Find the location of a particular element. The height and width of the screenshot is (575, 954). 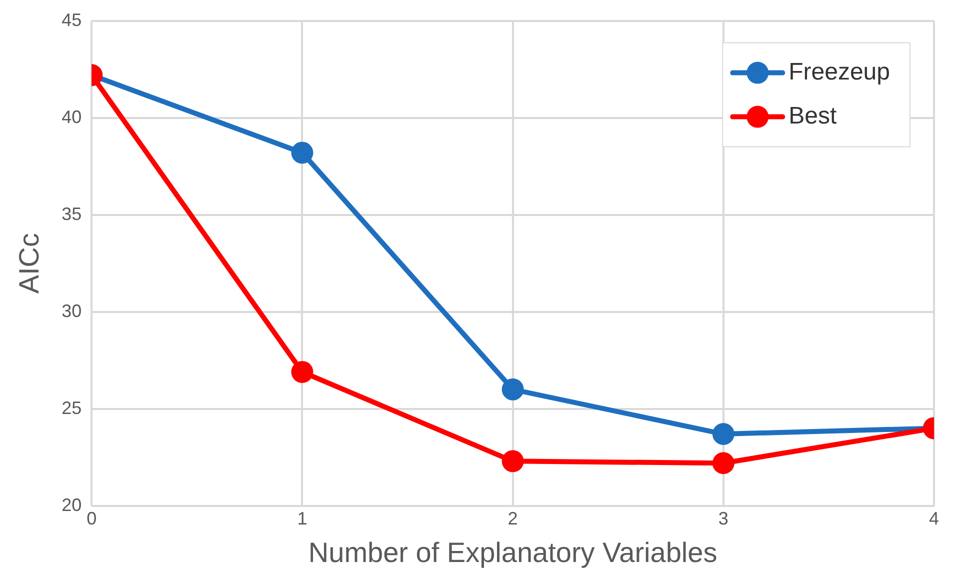

x-axis-title: Number of Explanatory Variables is located at coordinates (513, 552).